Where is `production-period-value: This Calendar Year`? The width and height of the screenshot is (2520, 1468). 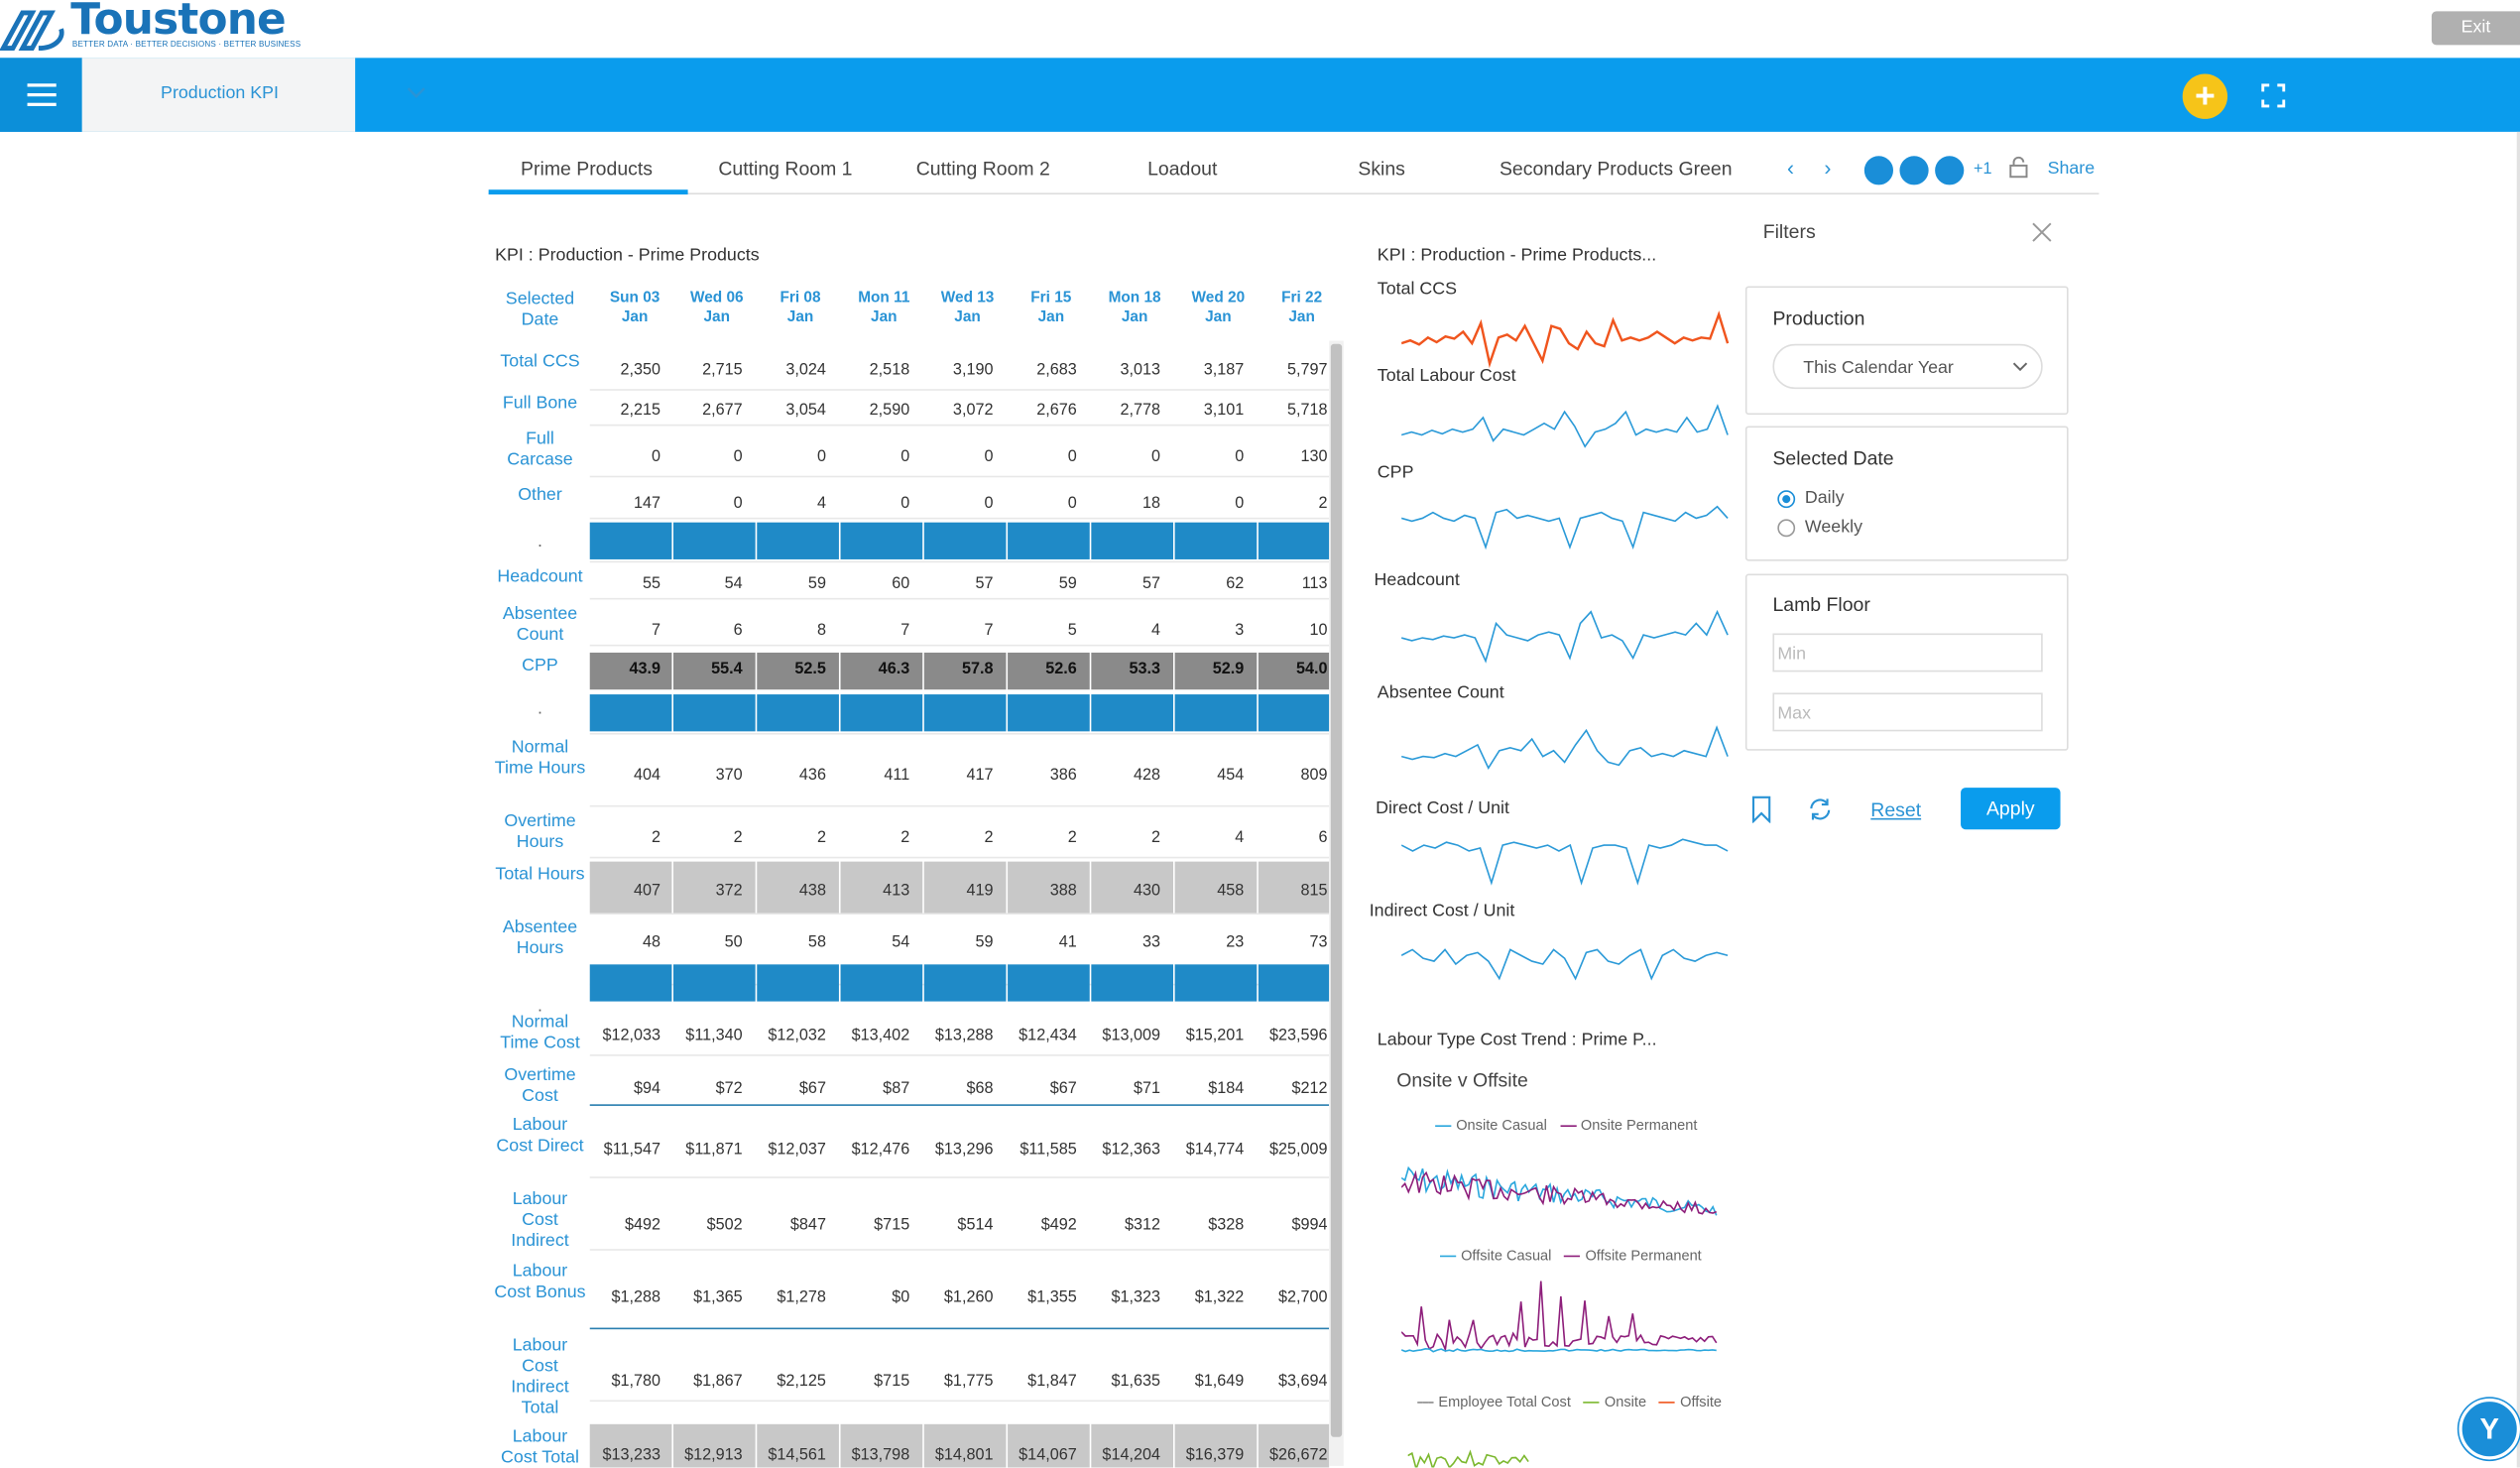
production-period-value: This Calendar Year is located at coordinates (1878, 368).